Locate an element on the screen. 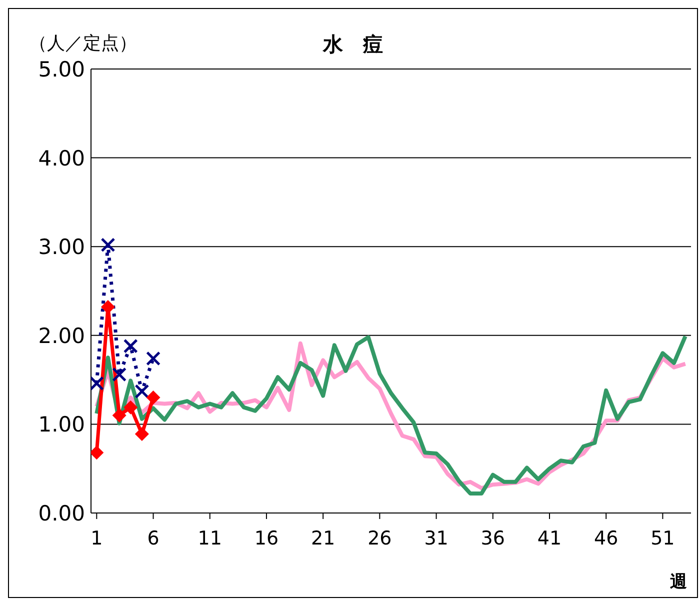  x-tick-label: 51 is located at coordinates (662, 538).